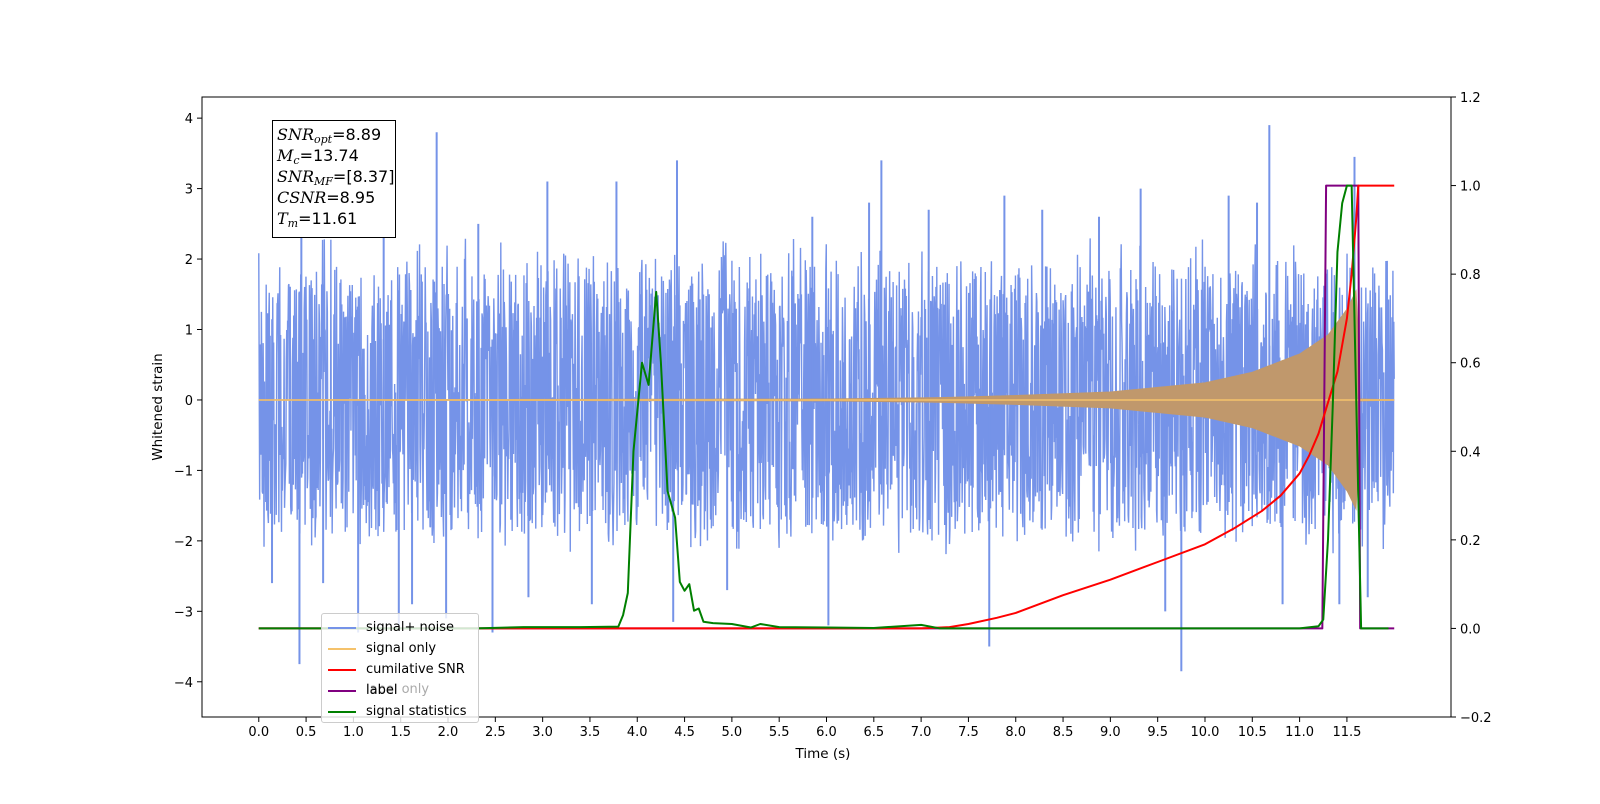 Image resolution: width=1600 pixels, height=804 pixels. What do you see at coordinates (183, 542) in the screenshot?
I see `y-tick-label: −2` at bounding box center [183, 542].